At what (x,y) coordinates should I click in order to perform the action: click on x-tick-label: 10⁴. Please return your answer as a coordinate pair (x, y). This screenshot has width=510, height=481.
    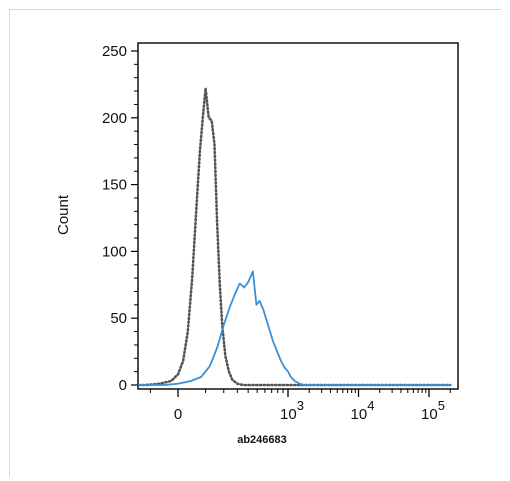
    Looking at the image, I should click on (363, 410).